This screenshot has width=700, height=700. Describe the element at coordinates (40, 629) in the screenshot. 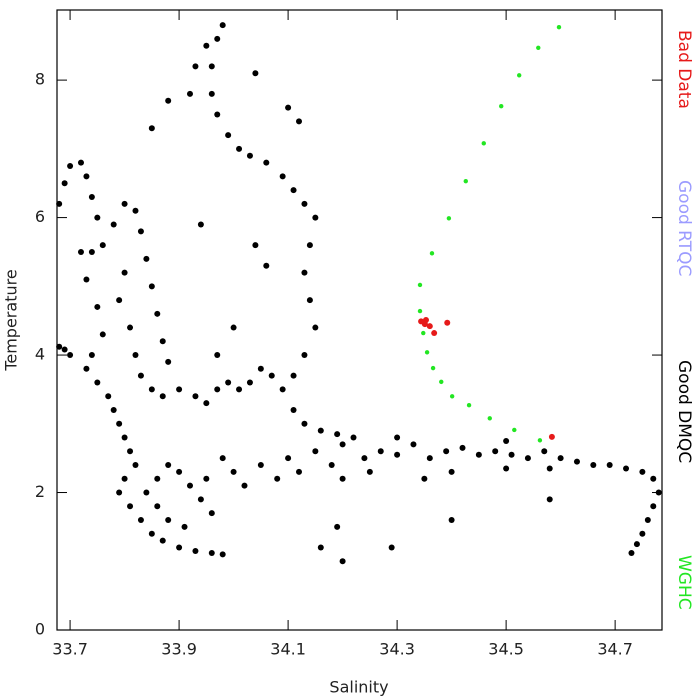

I see `y-tick-label: 0` at that location.